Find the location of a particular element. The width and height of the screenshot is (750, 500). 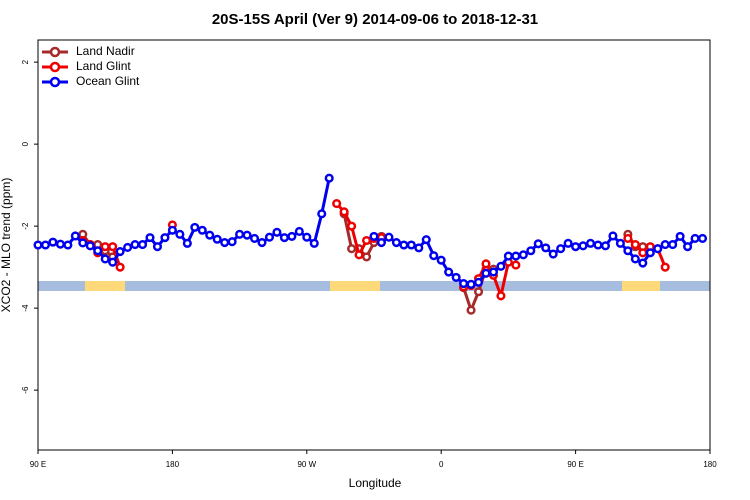

legend-label: Land Nadir is located at coordinates (105, 51).